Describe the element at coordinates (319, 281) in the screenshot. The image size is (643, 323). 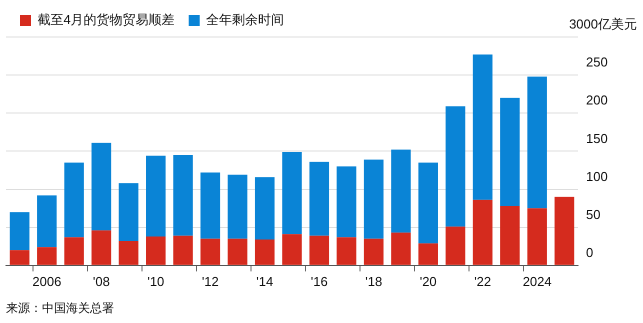
I see `x-tick-label: '16` at that location.